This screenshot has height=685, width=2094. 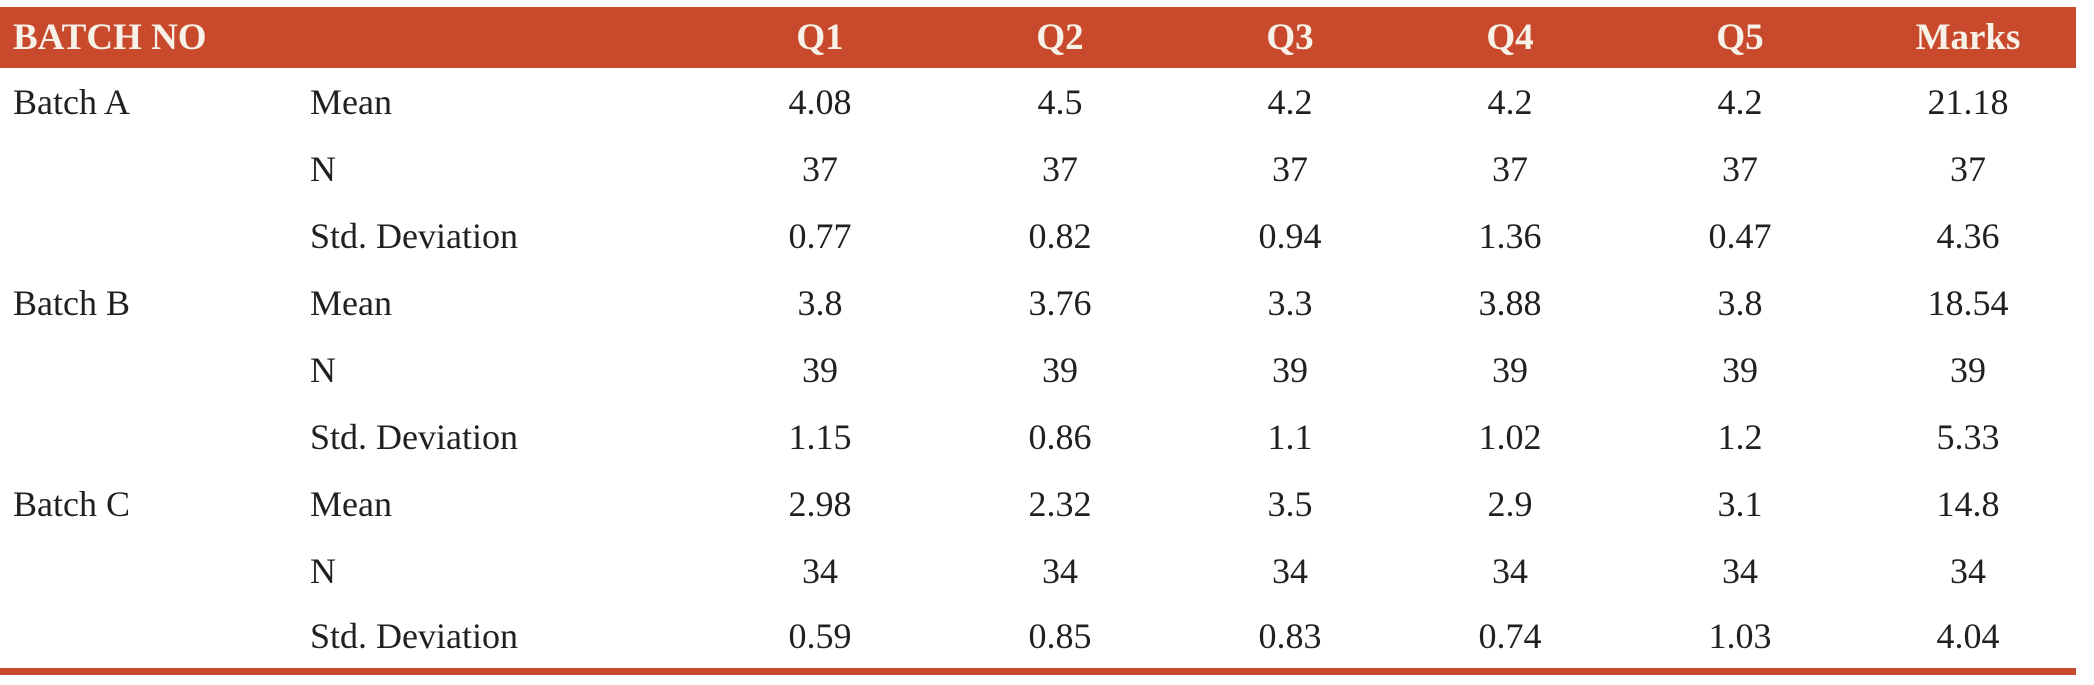 I want to click on table-row-batch-b-mean: Batch B Mean 3.8 3.76 3.3 3.88 3.8 18.54, so click(x=1038, y=302).